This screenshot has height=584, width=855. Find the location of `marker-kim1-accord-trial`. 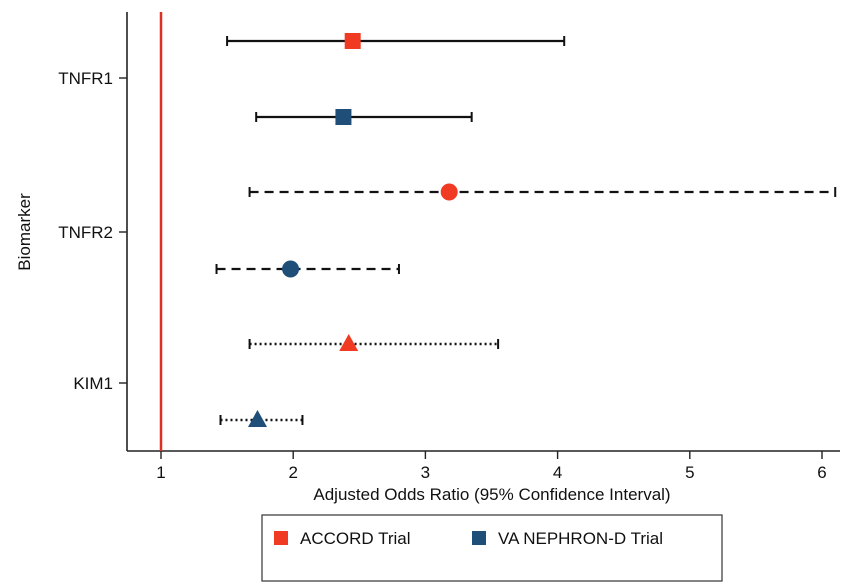

marker-kim1-accord-trial is located at coordinates (349, 342).